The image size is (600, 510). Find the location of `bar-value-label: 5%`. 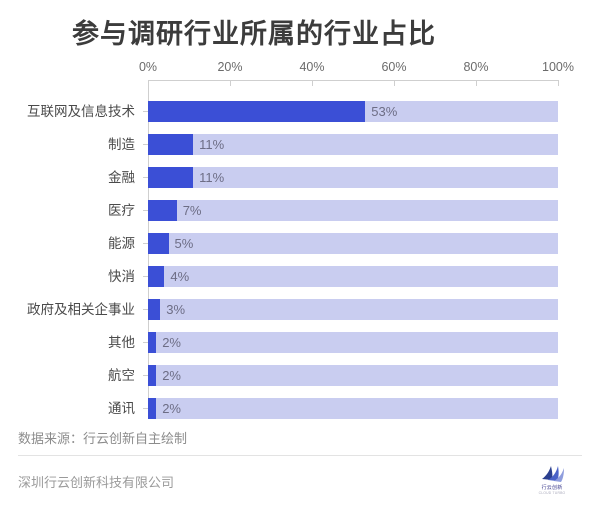

bar-value-label: 5% is located at coordinates (184, 243).